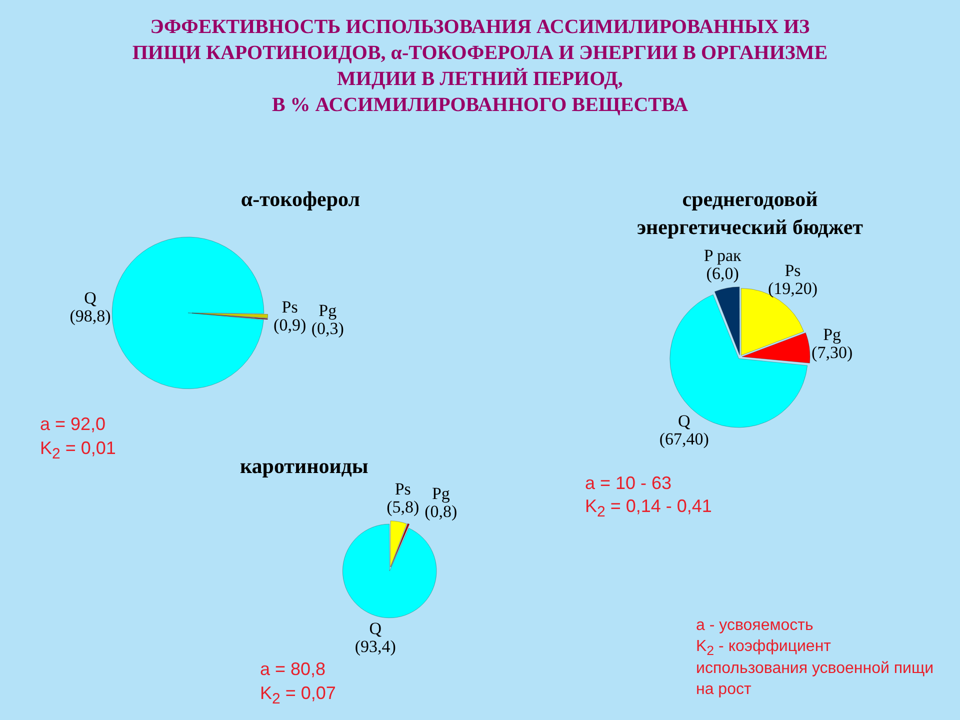 The height and width of the screenshot is (720, 960). I want to click on data-label: (98,8), so click(90, 316).